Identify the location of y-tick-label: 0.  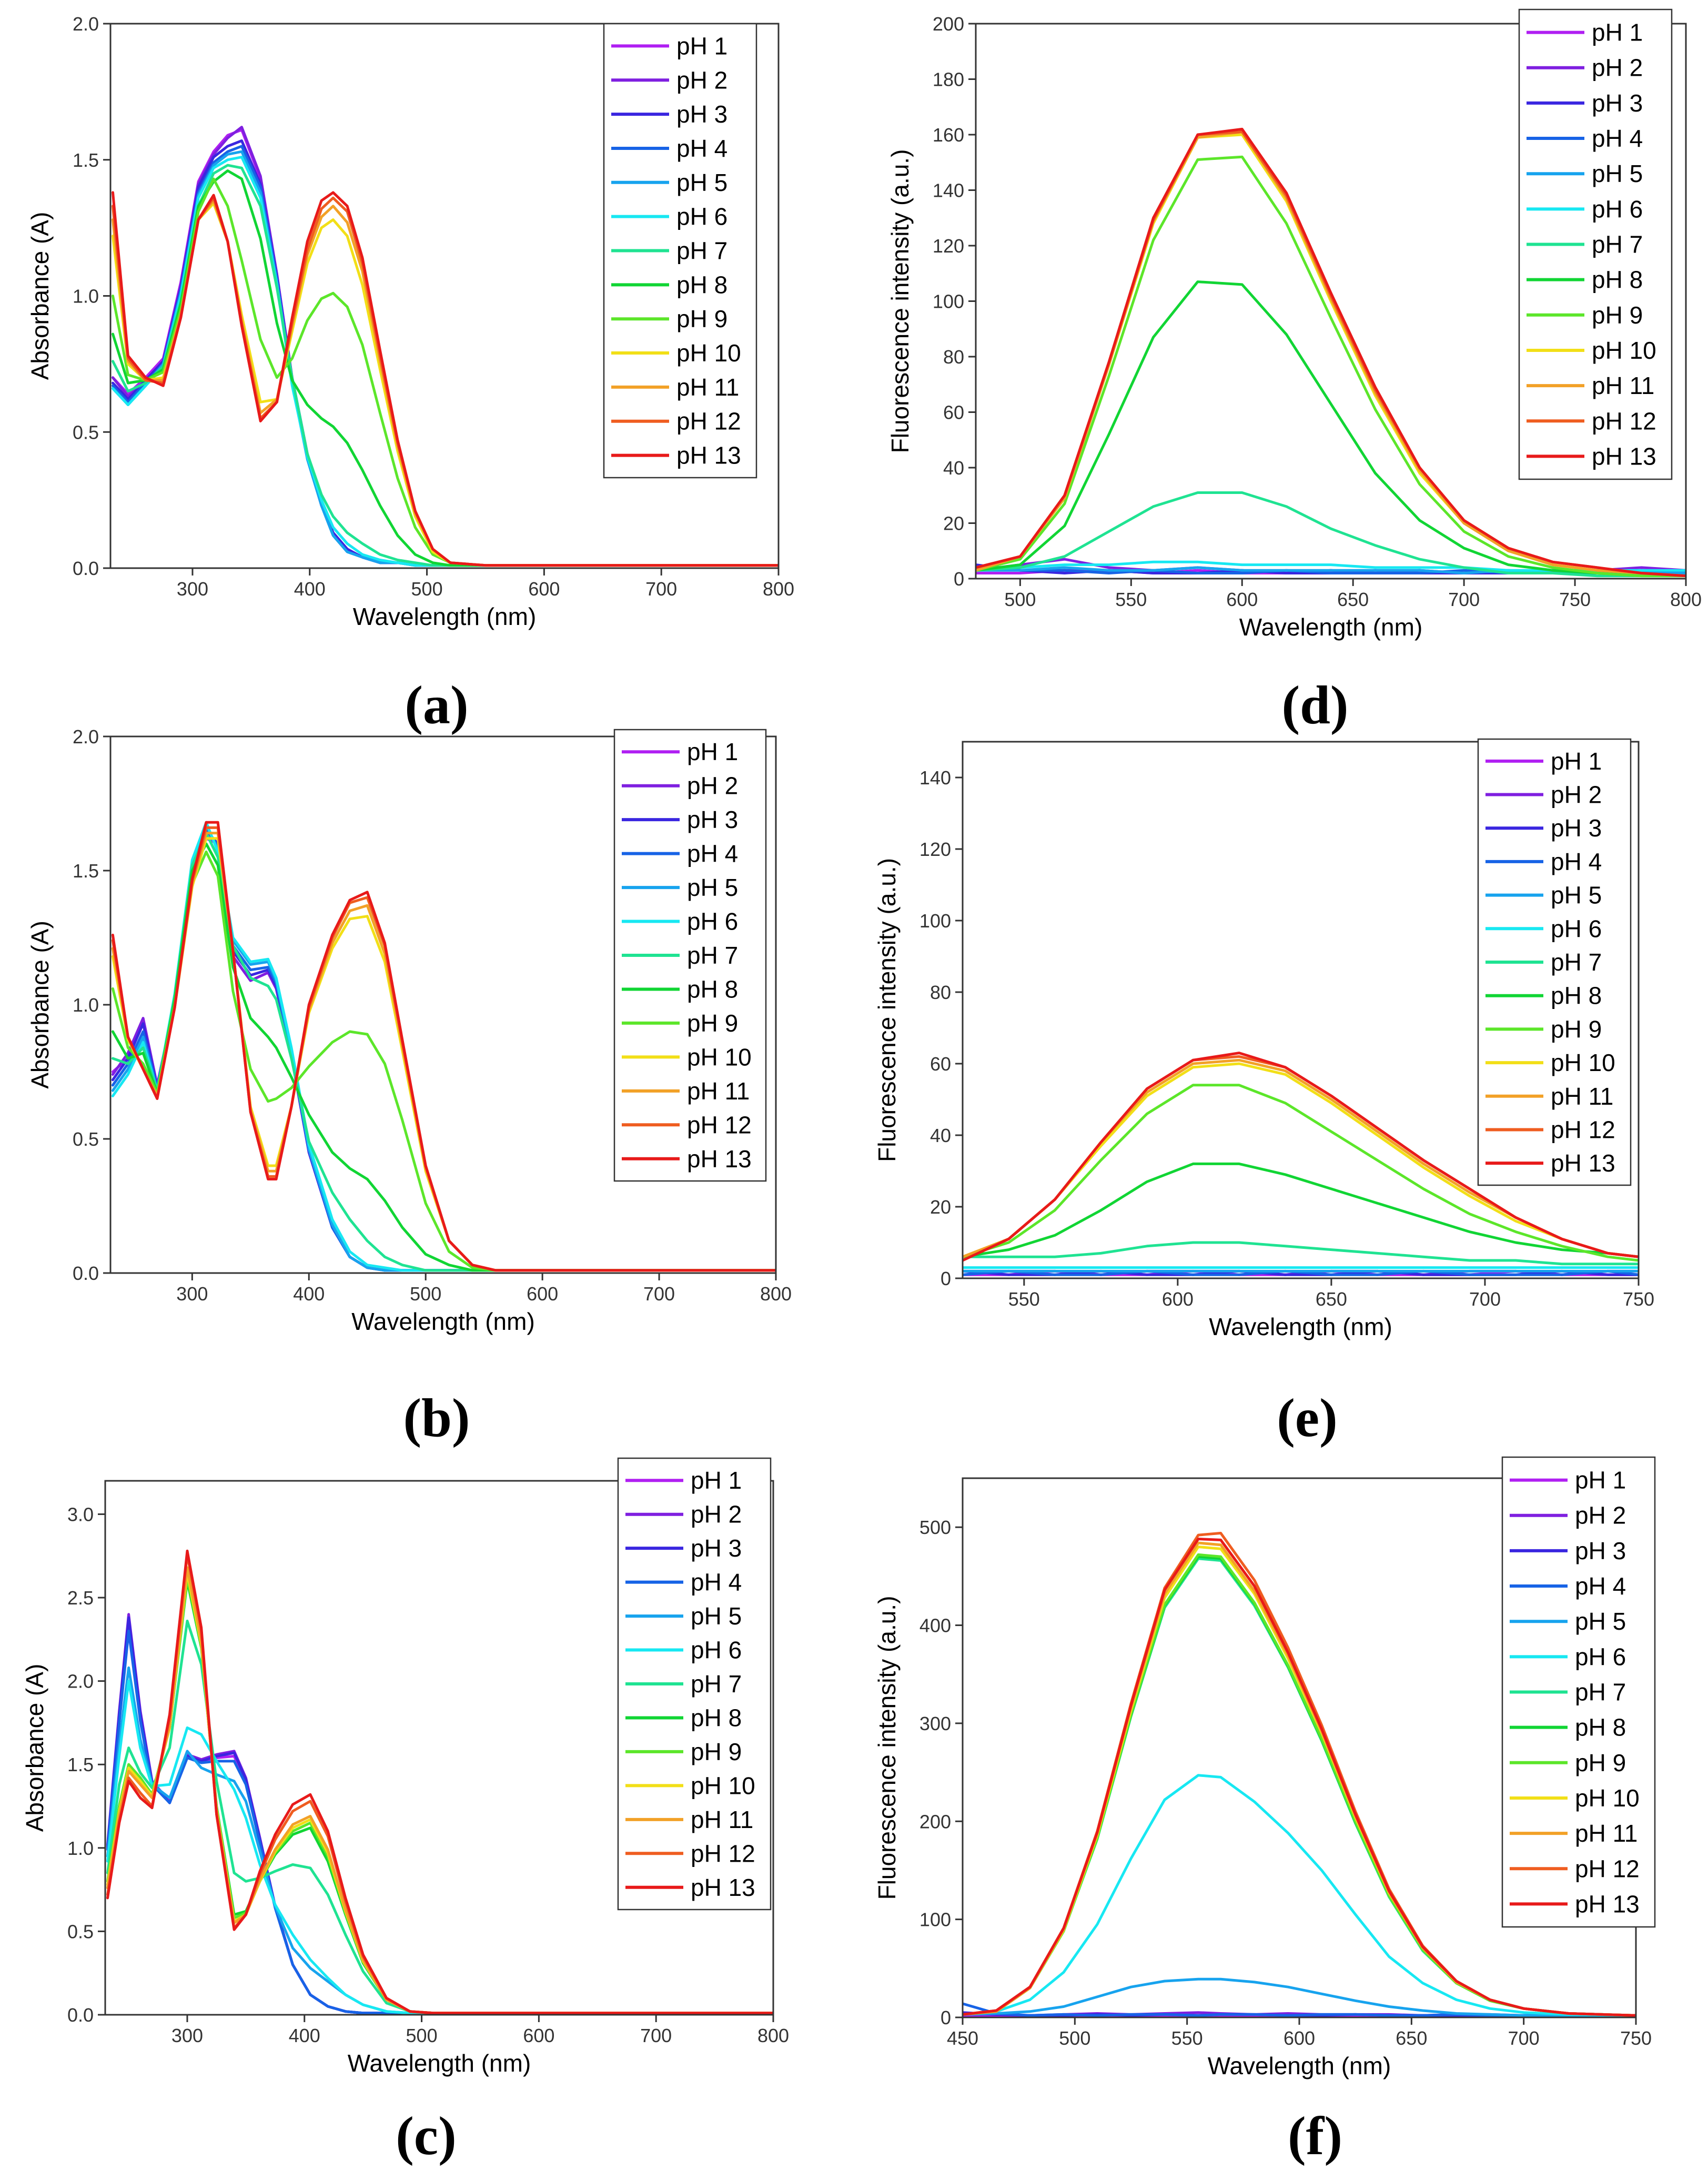
(959, 579).